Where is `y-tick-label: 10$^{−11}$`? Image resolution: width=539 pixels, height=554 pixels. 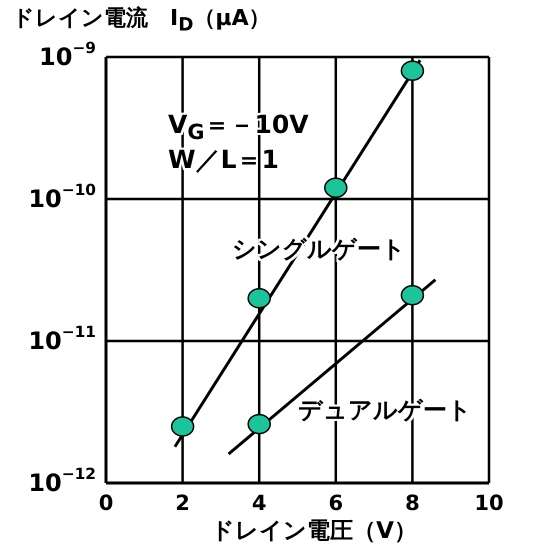
y-tick-label: 10$^{−11}$ is located at coordinates (62, 339).